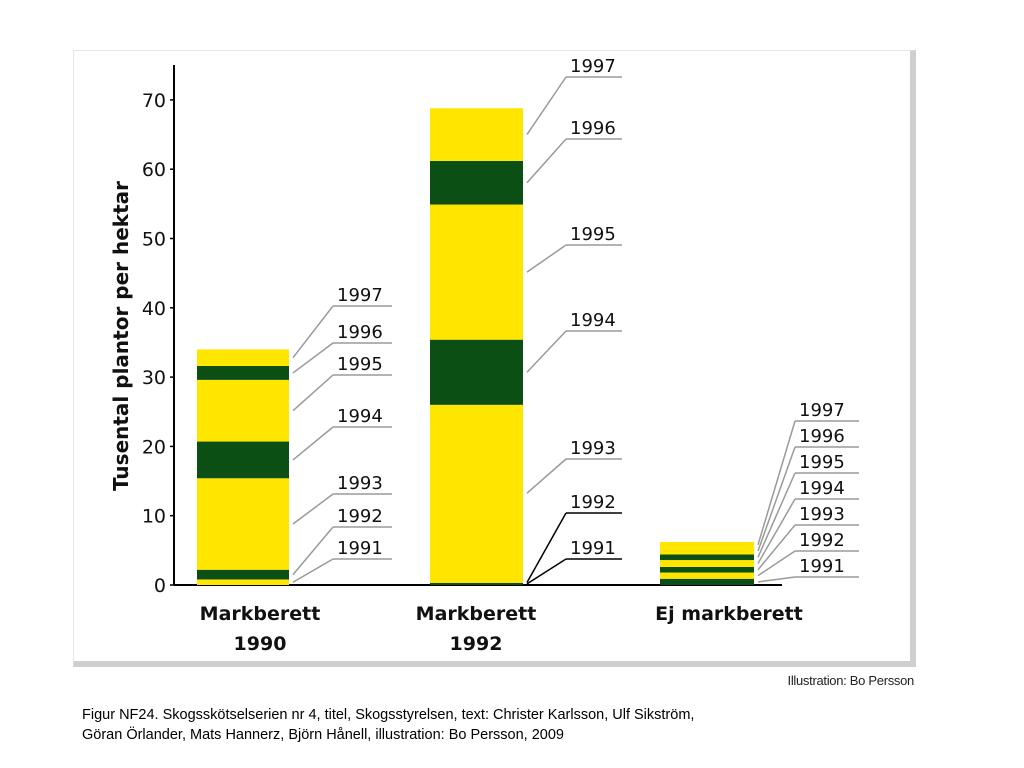 The width and height of the screenshot is (1024, 768). What do you see at coordinates (154, 170) in the screenshot?
I see `y-tick-label: 60` at bounding box center [154, 170].